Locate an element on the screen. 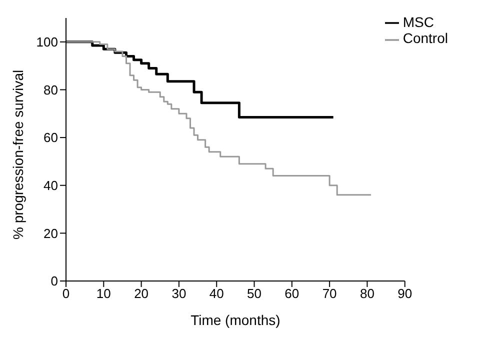 The width and height of the screenshot is (496, 343). y-tick-label: 100 is located at coordinates (47, 42).